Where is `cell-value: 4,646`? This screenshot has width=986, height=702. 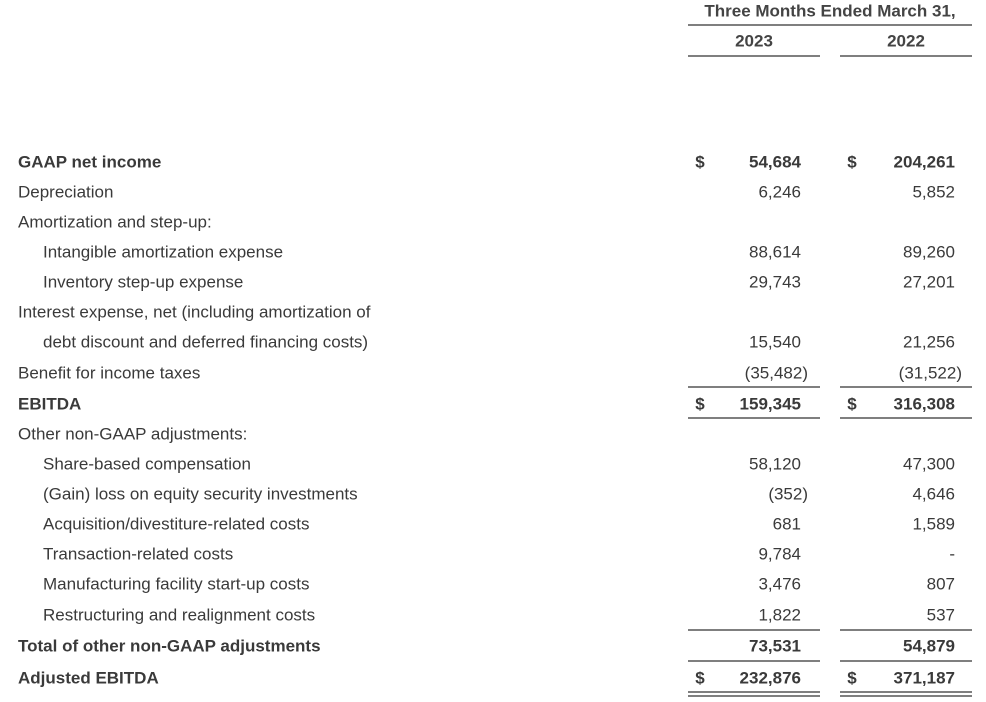
cell-value: 4,646 is located at coordinates (933, 493).